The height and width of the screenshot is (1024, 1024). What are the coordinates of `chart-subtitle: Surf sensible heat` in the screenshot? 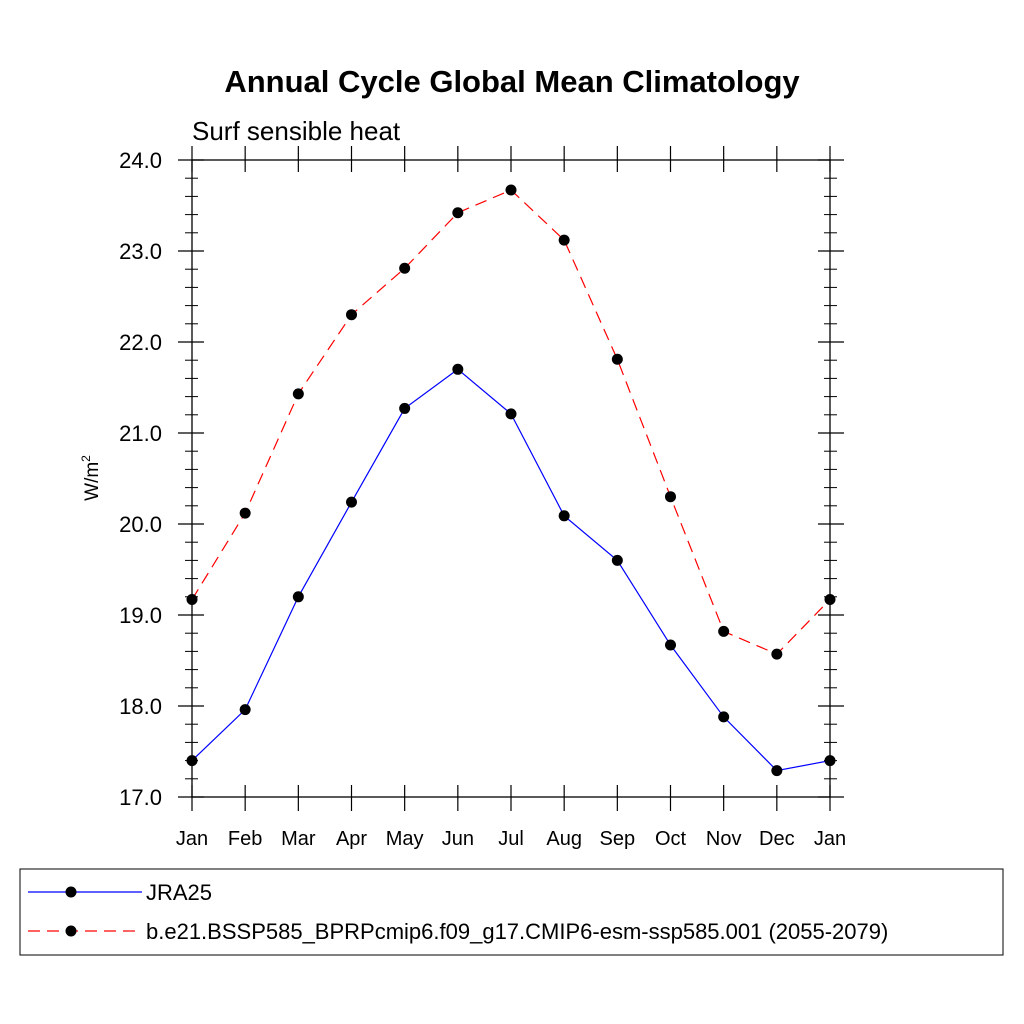 It's located at (296, 131).